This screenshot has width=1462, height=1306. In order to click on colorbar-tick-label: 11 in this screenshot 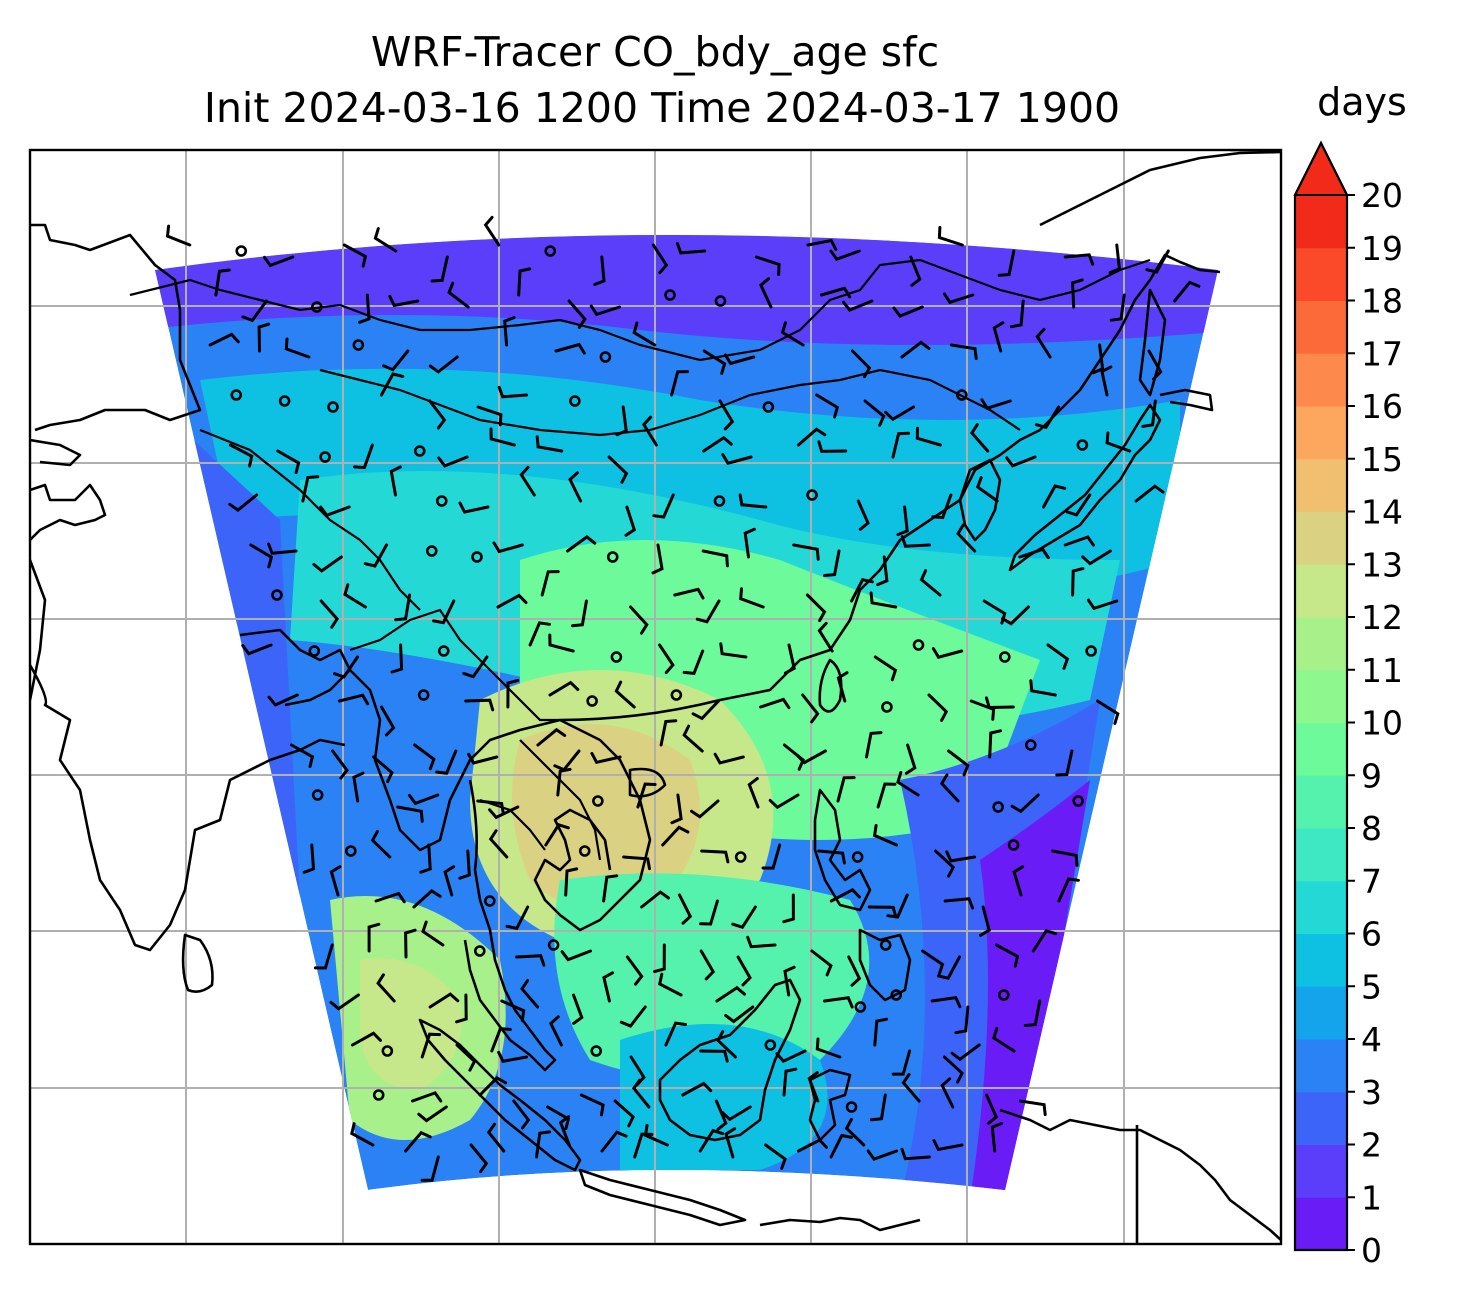, I will do `click(1382, 670)`.